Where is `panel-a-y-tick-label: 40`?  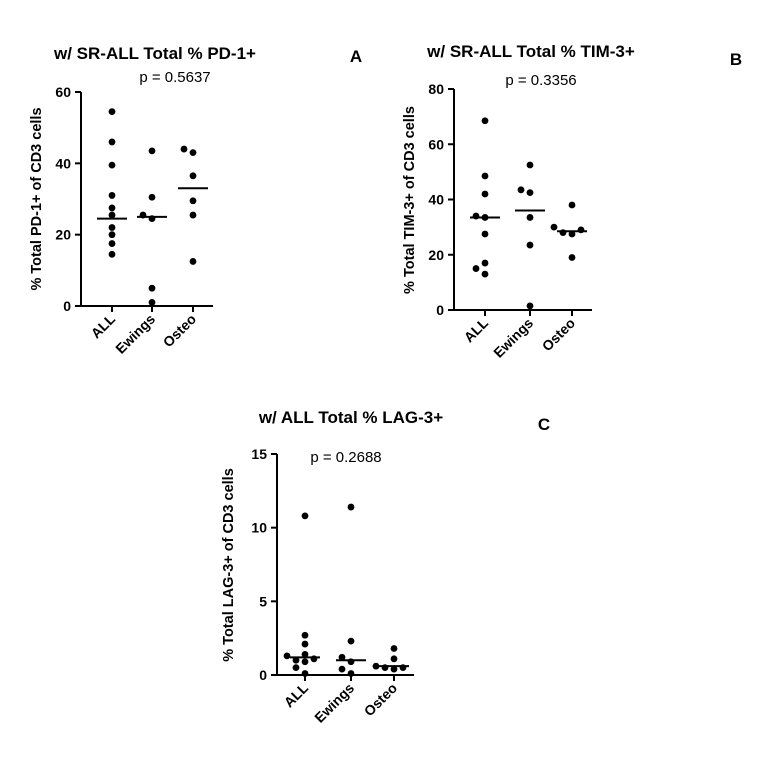
panel-a-y-tick-label: 40 is located at coordinates (63, 163).